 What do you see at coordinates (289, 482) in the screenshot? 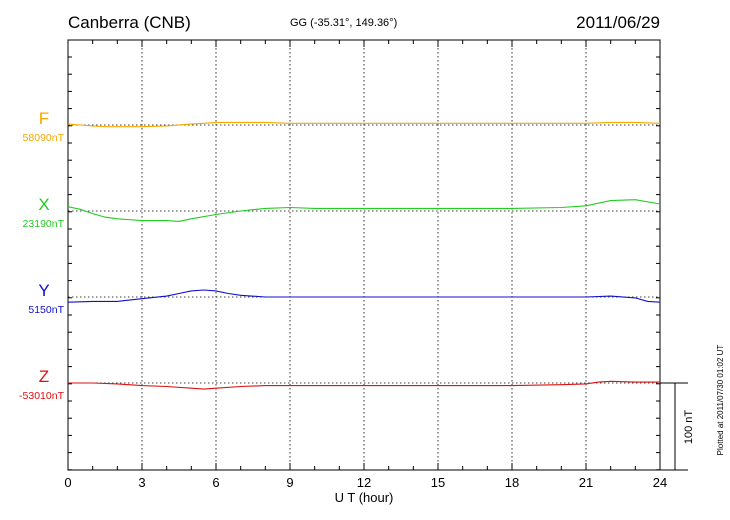
I see `x-tick-label: 9` at bounding box center [289, 482].